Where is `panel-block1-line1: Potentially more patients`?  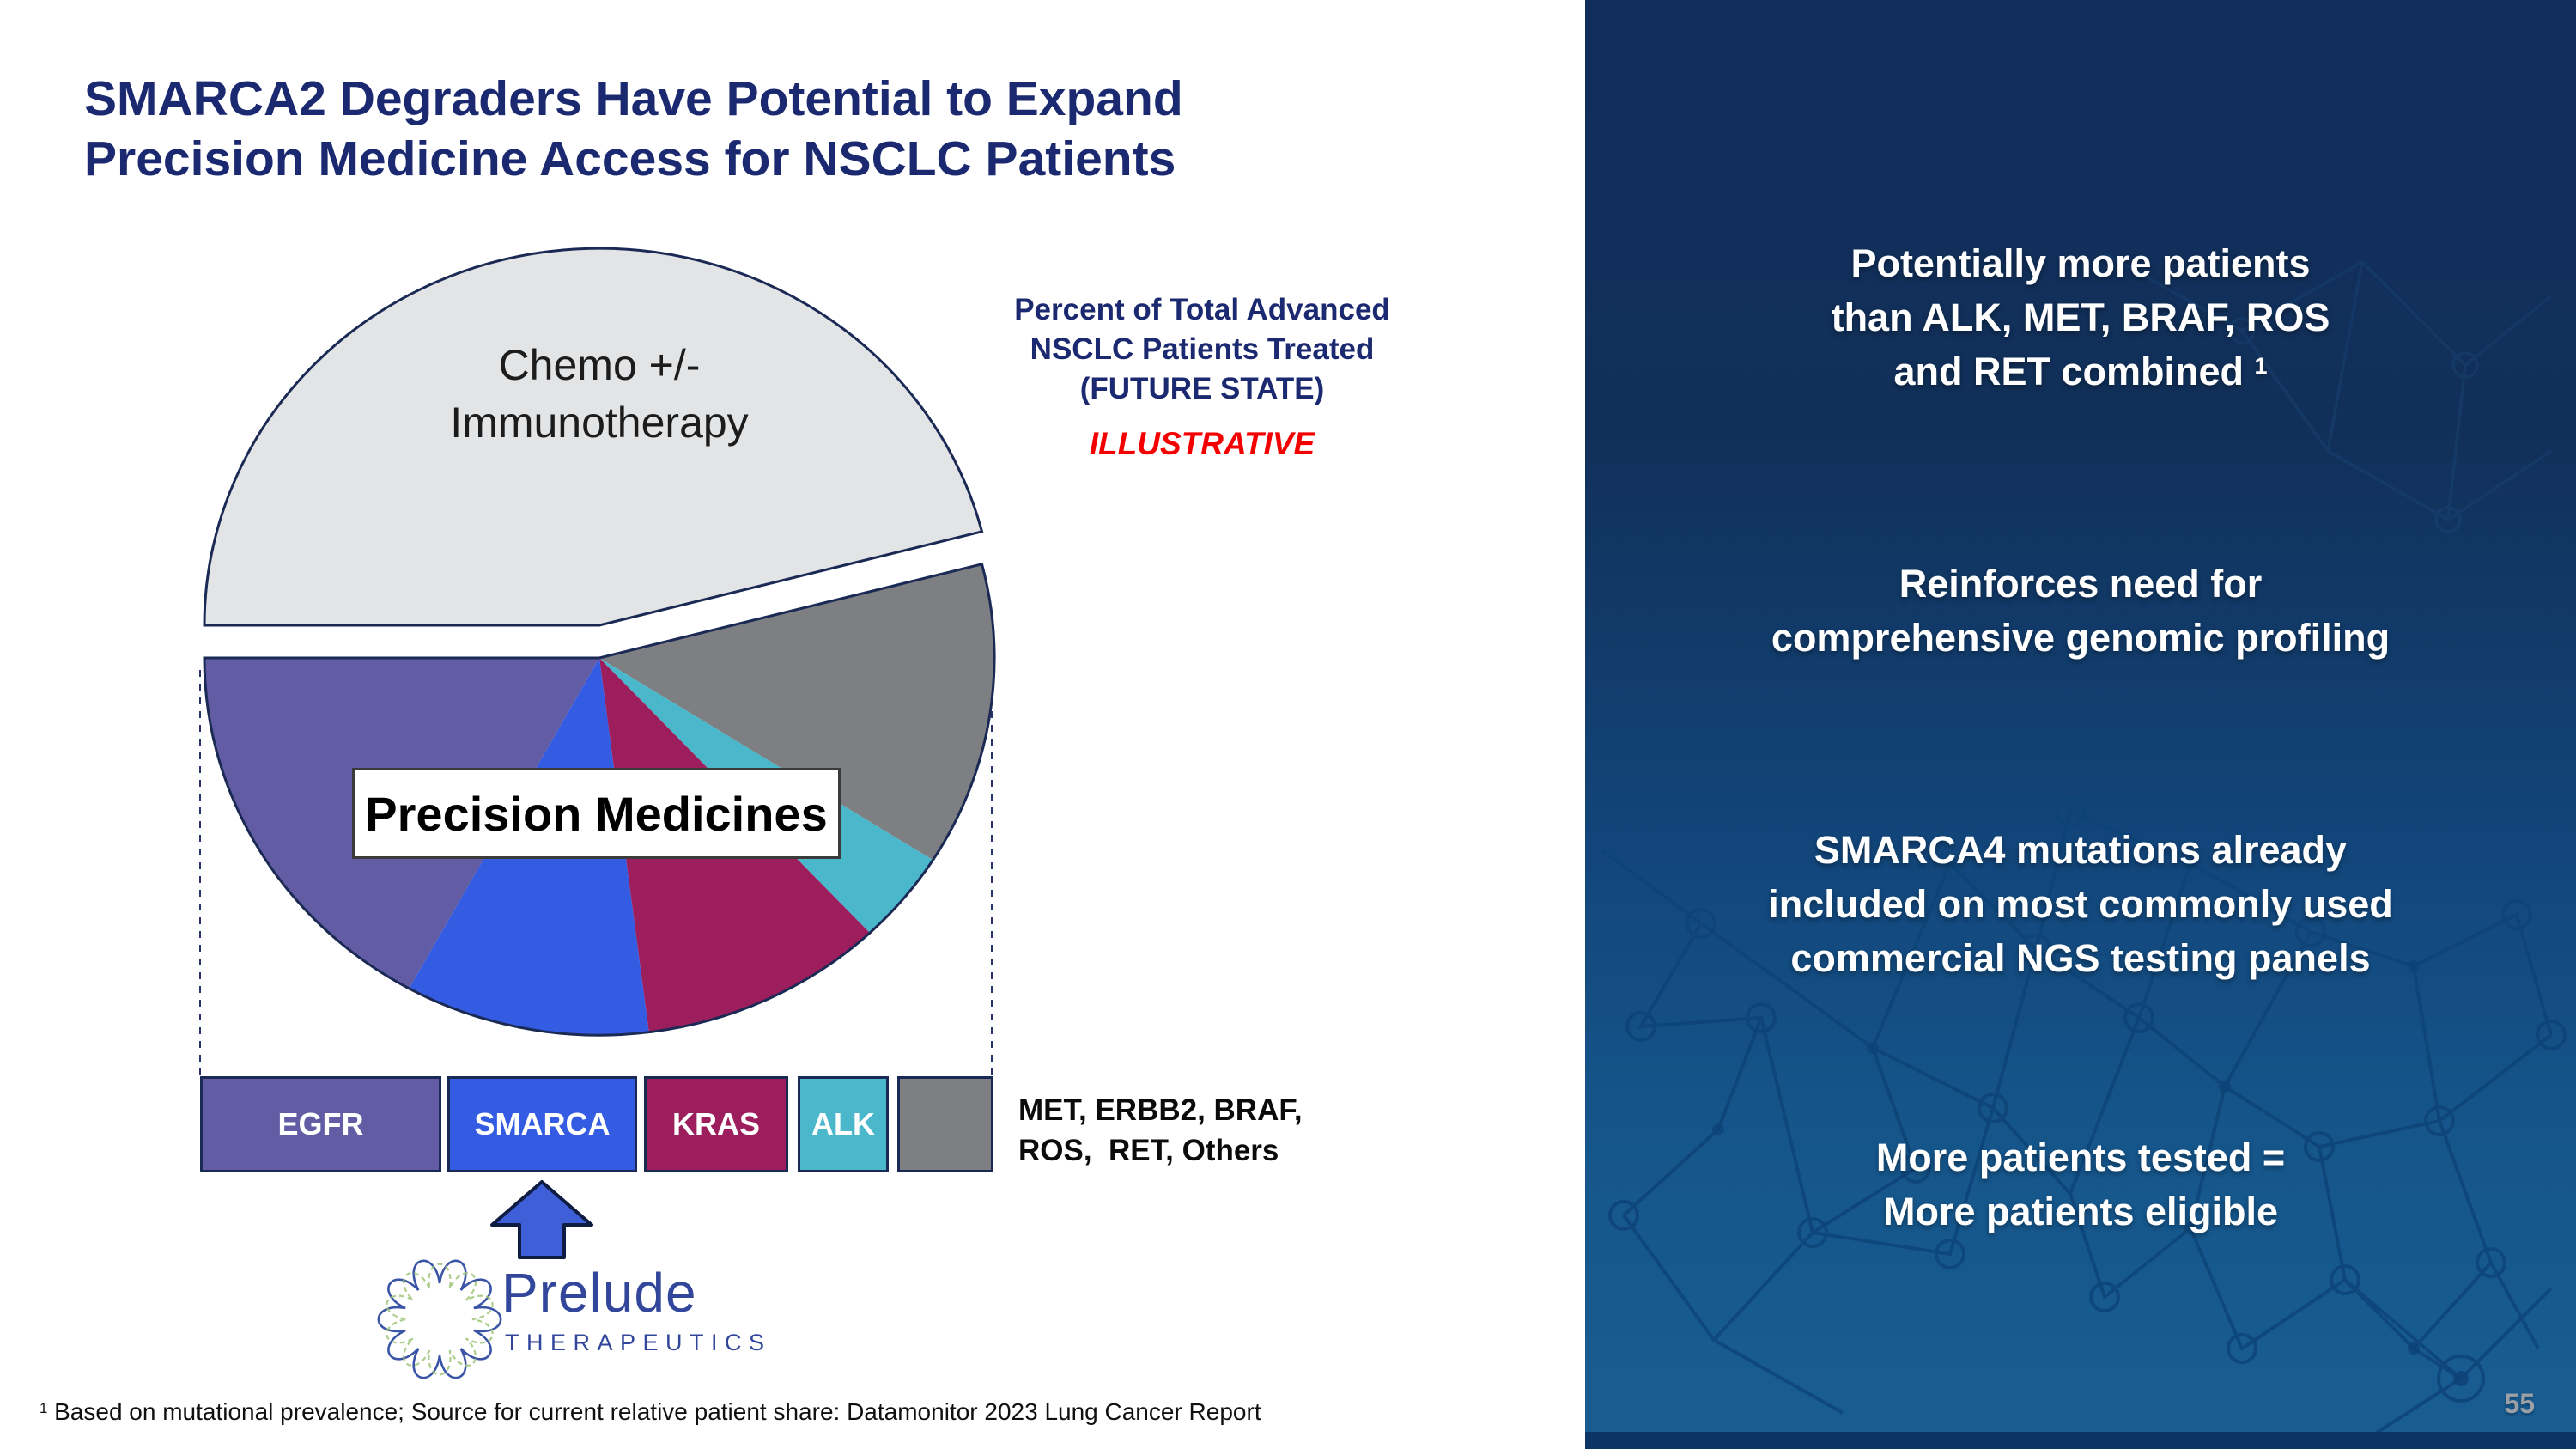 panel-block1-line1: Potentially more patients is located at coordinates (2080, 263).